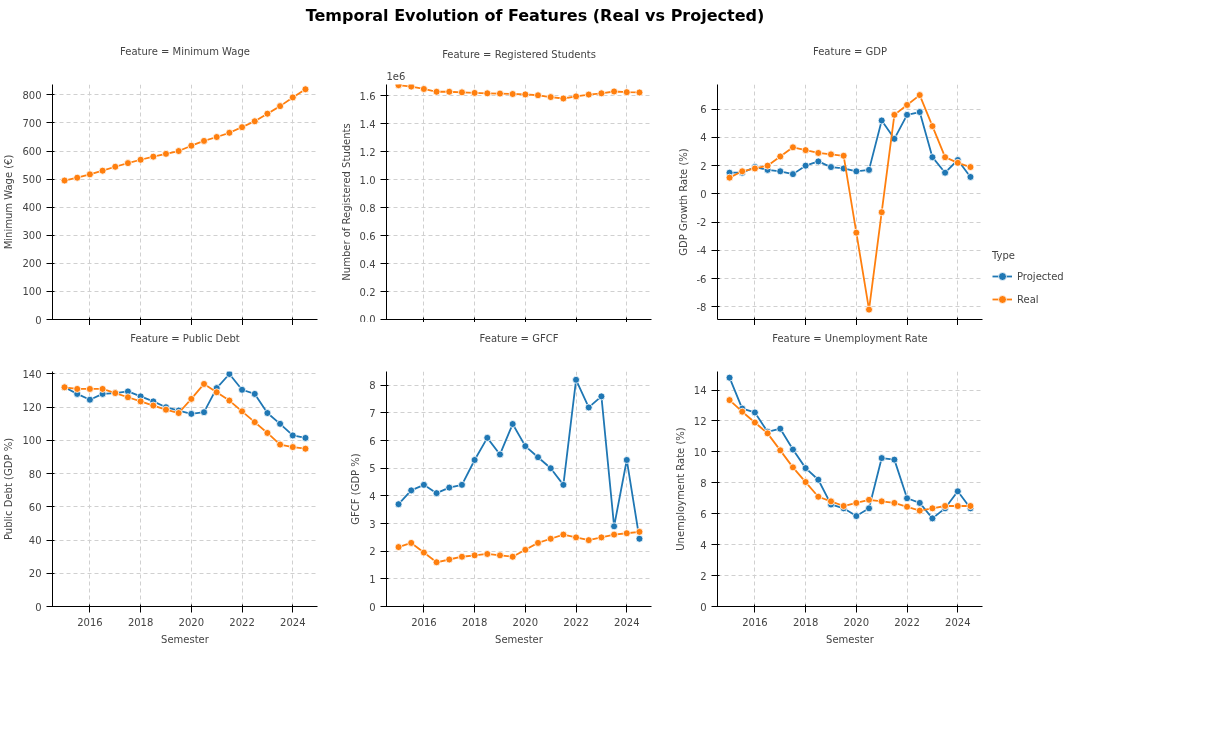 The image size is (1212, 738). What do you see at coordinates (9, 489) in the screenshot?
I see `y-axis-title: Public Debt (GDP %)` at bounding box center [9, 489].